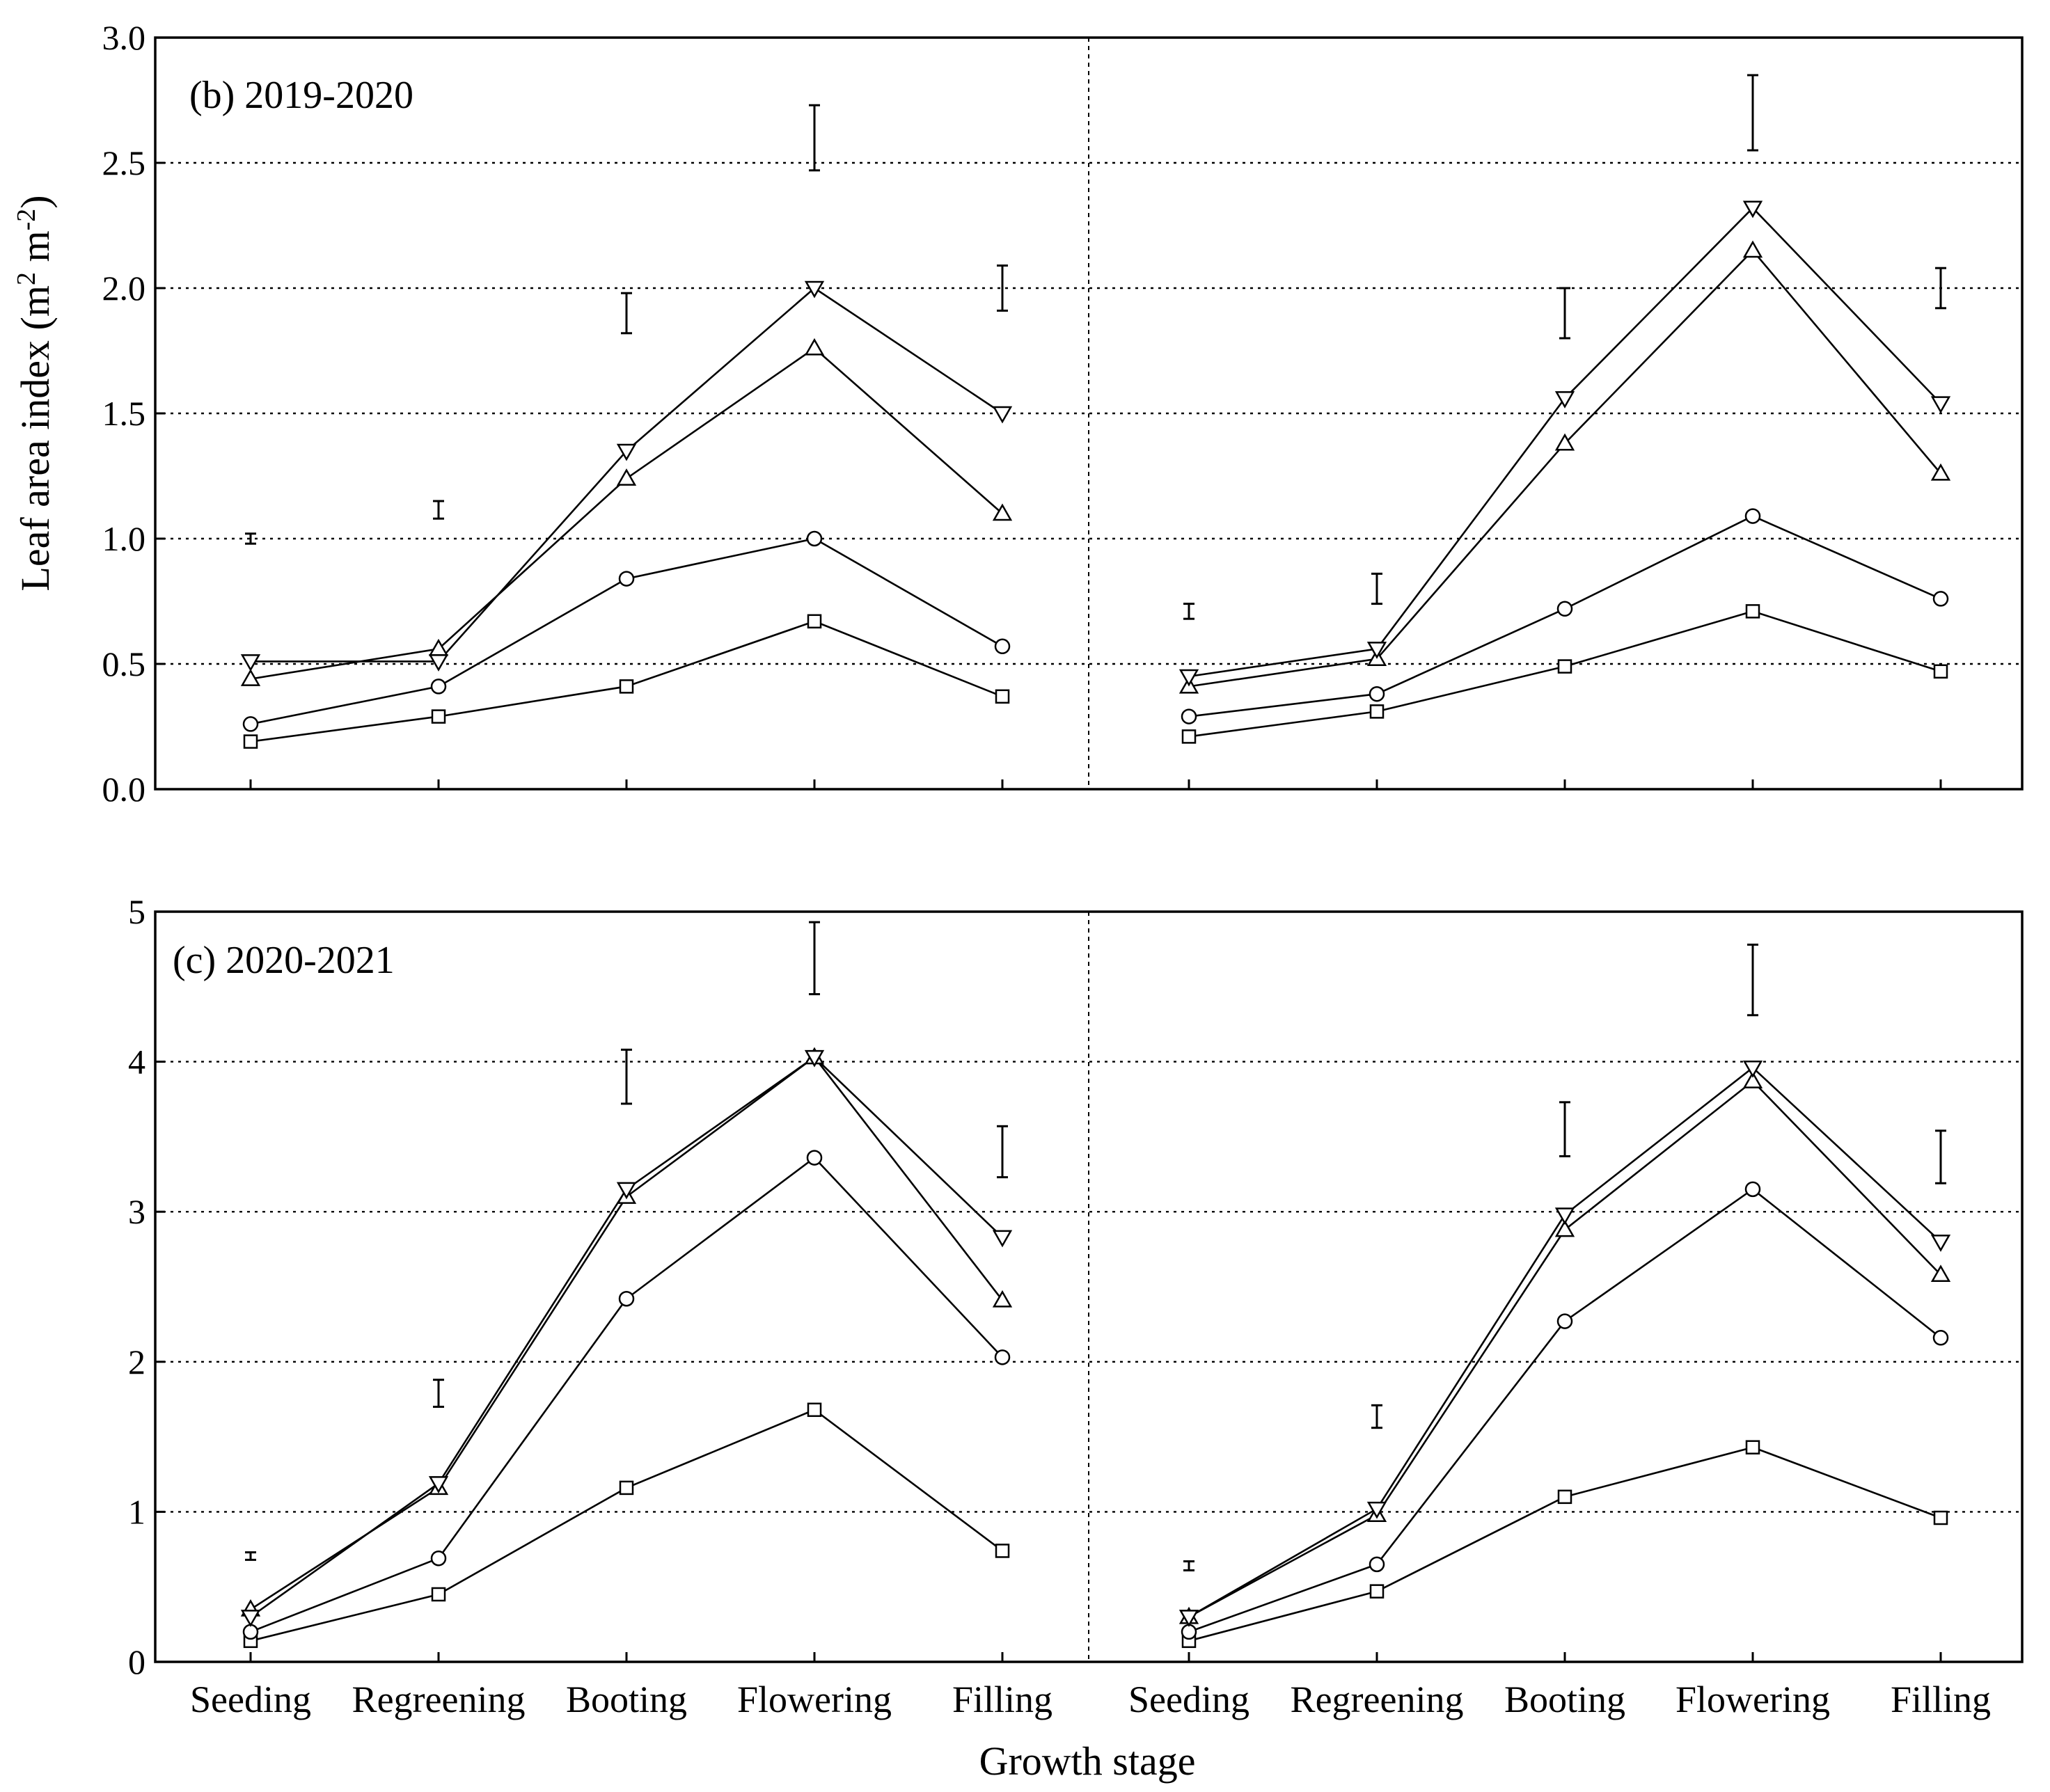 Image resolution: width=2050 pixels, height=1792 pixels. What do you see at coordinates (35, 251) in the screenshot?
I see `y-axis-title-mid: m` at bounding box center [35, 251].